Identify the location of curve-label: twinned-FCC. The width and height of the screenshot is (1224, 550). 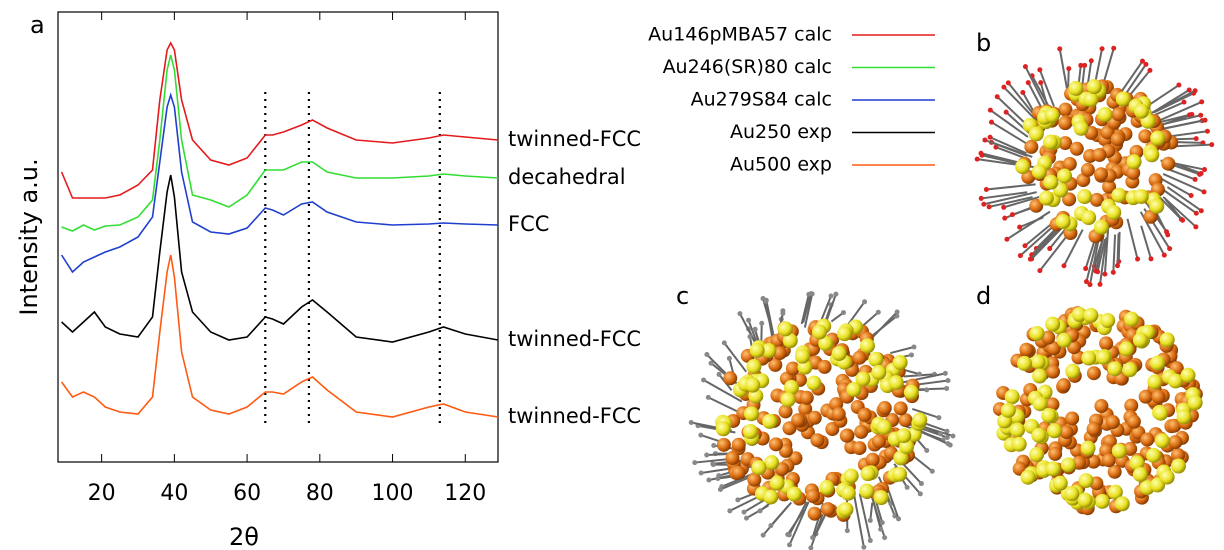
(574, 416).